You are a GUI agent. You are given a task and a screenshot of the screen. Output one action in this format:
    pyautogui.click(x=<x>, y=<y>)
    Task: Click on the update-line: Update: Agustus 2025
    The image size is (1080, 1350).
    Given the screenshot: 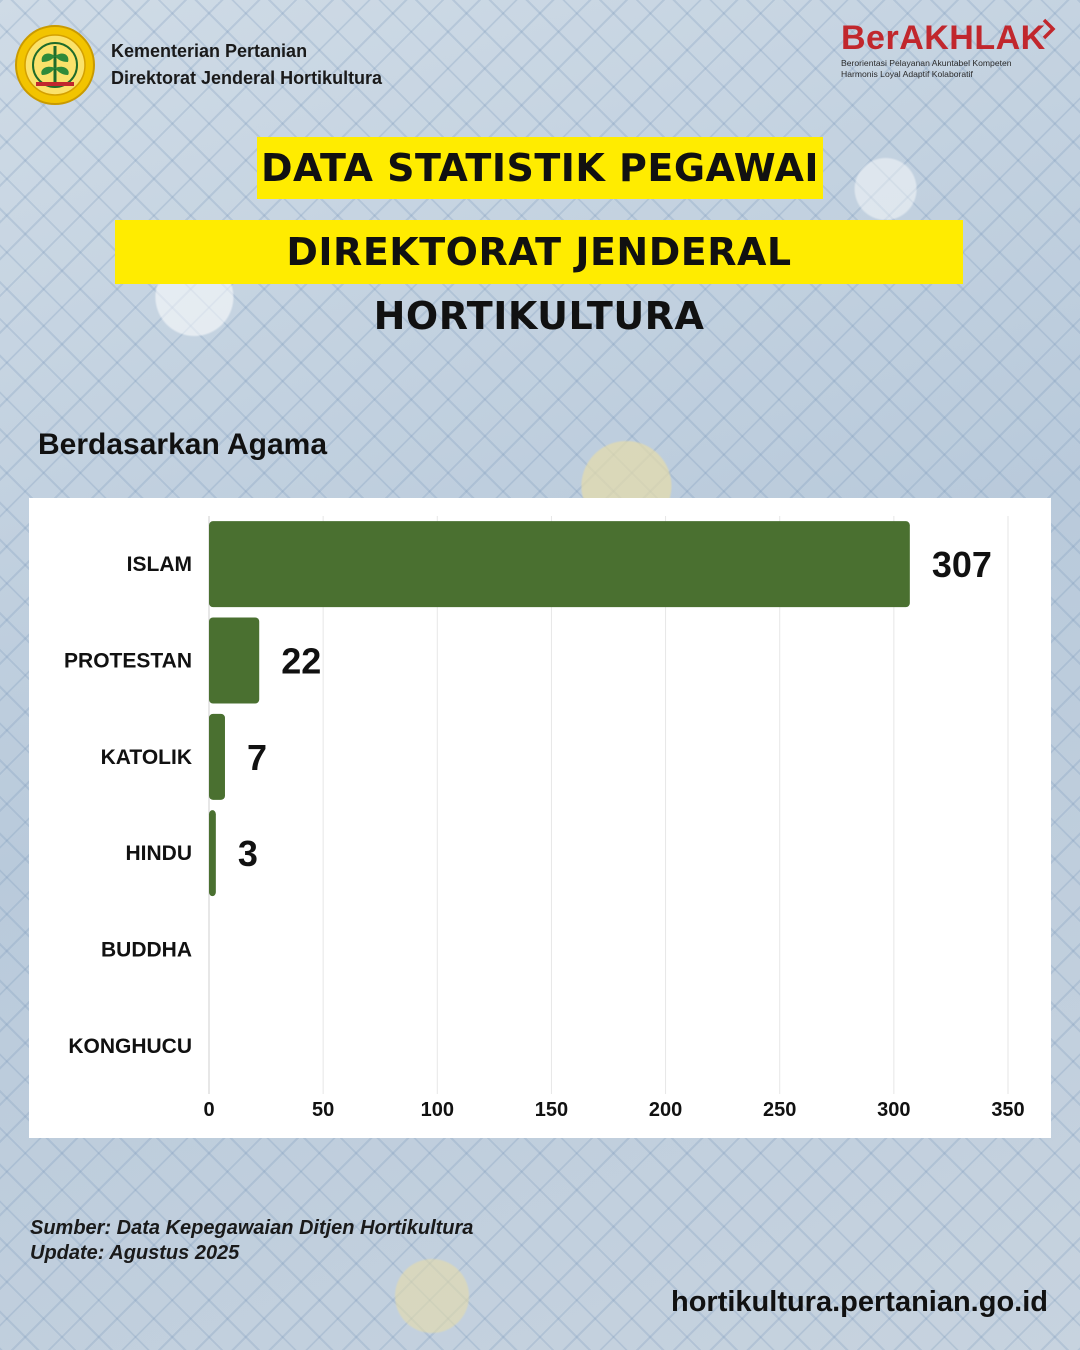 What is the action you would take?
    pyautogui.click(x=135, y=1253)
    